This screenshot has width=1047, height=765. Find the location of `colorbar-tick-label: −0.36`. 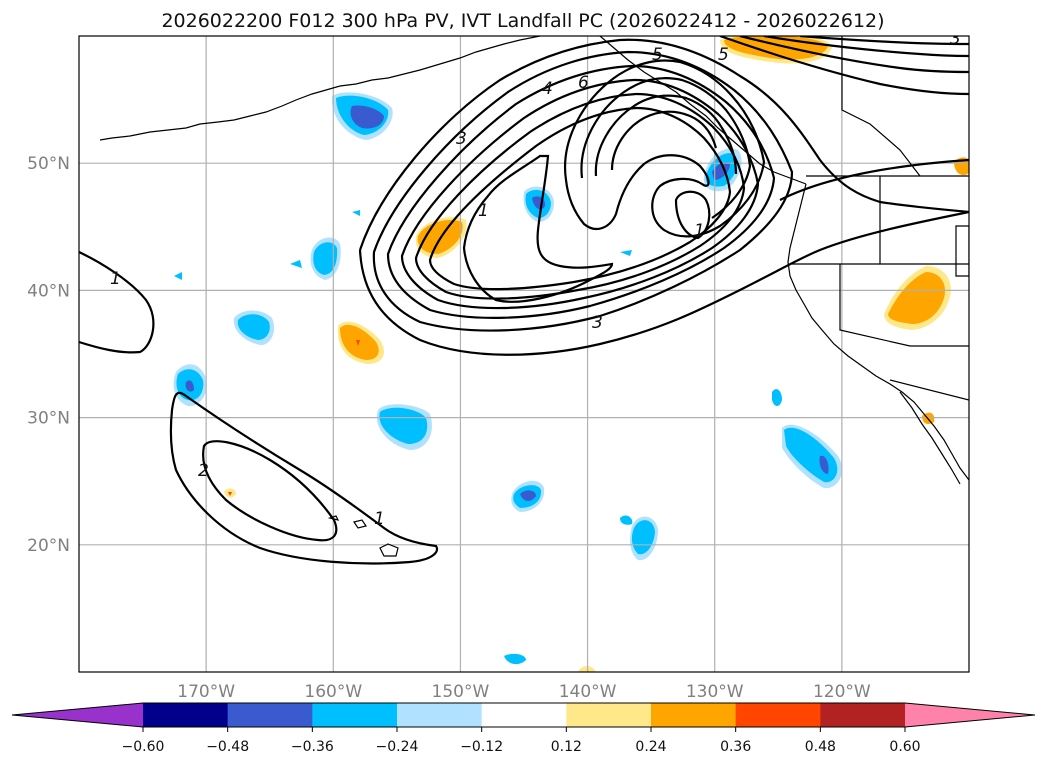

colorbar-tick-label: −0.36 is located at coordinates (312, 747).